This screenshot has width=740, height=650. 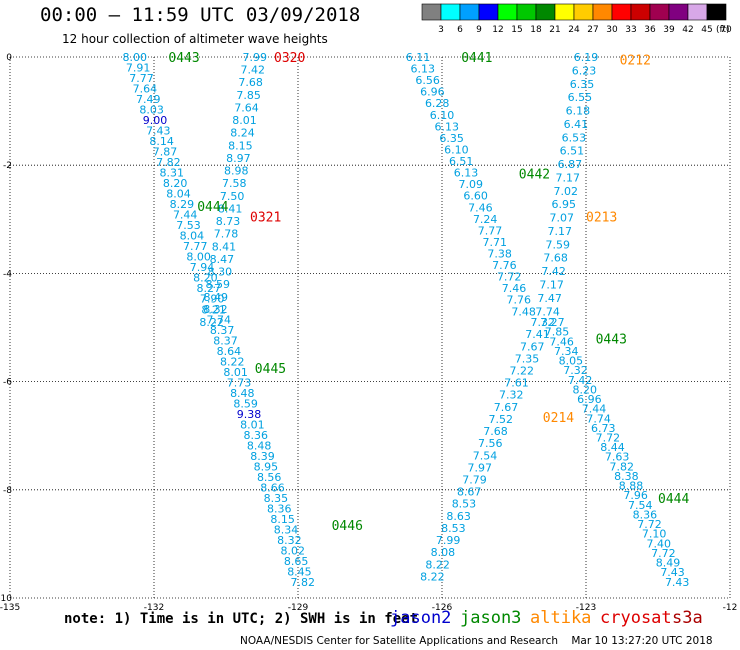 What do you see at coordinates (640, 505) in the screenshot?
I see `wave-height-value: 7.54` at bounding box center [640, 505].